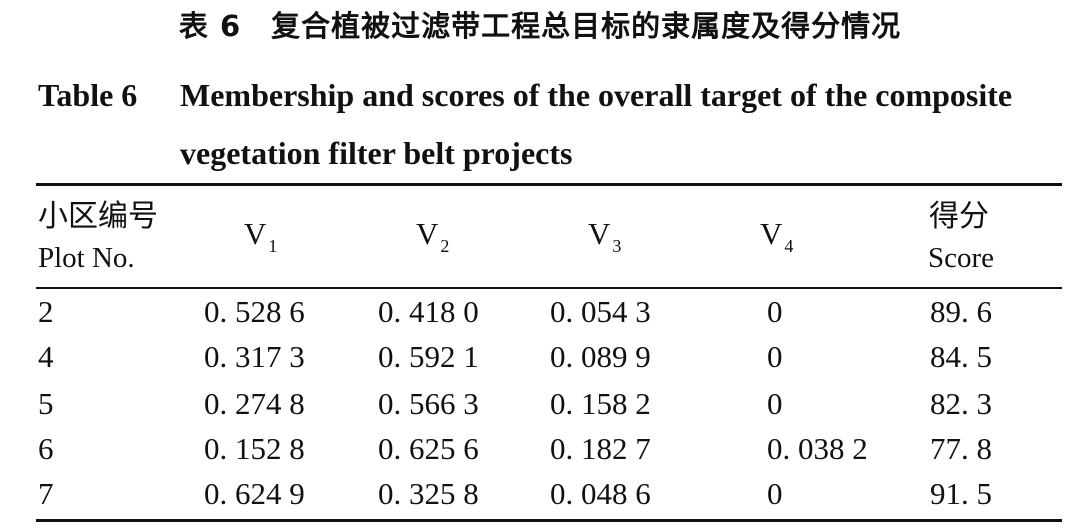  I want to click on cell-v3: 0. 158 2, so click(600, 403).